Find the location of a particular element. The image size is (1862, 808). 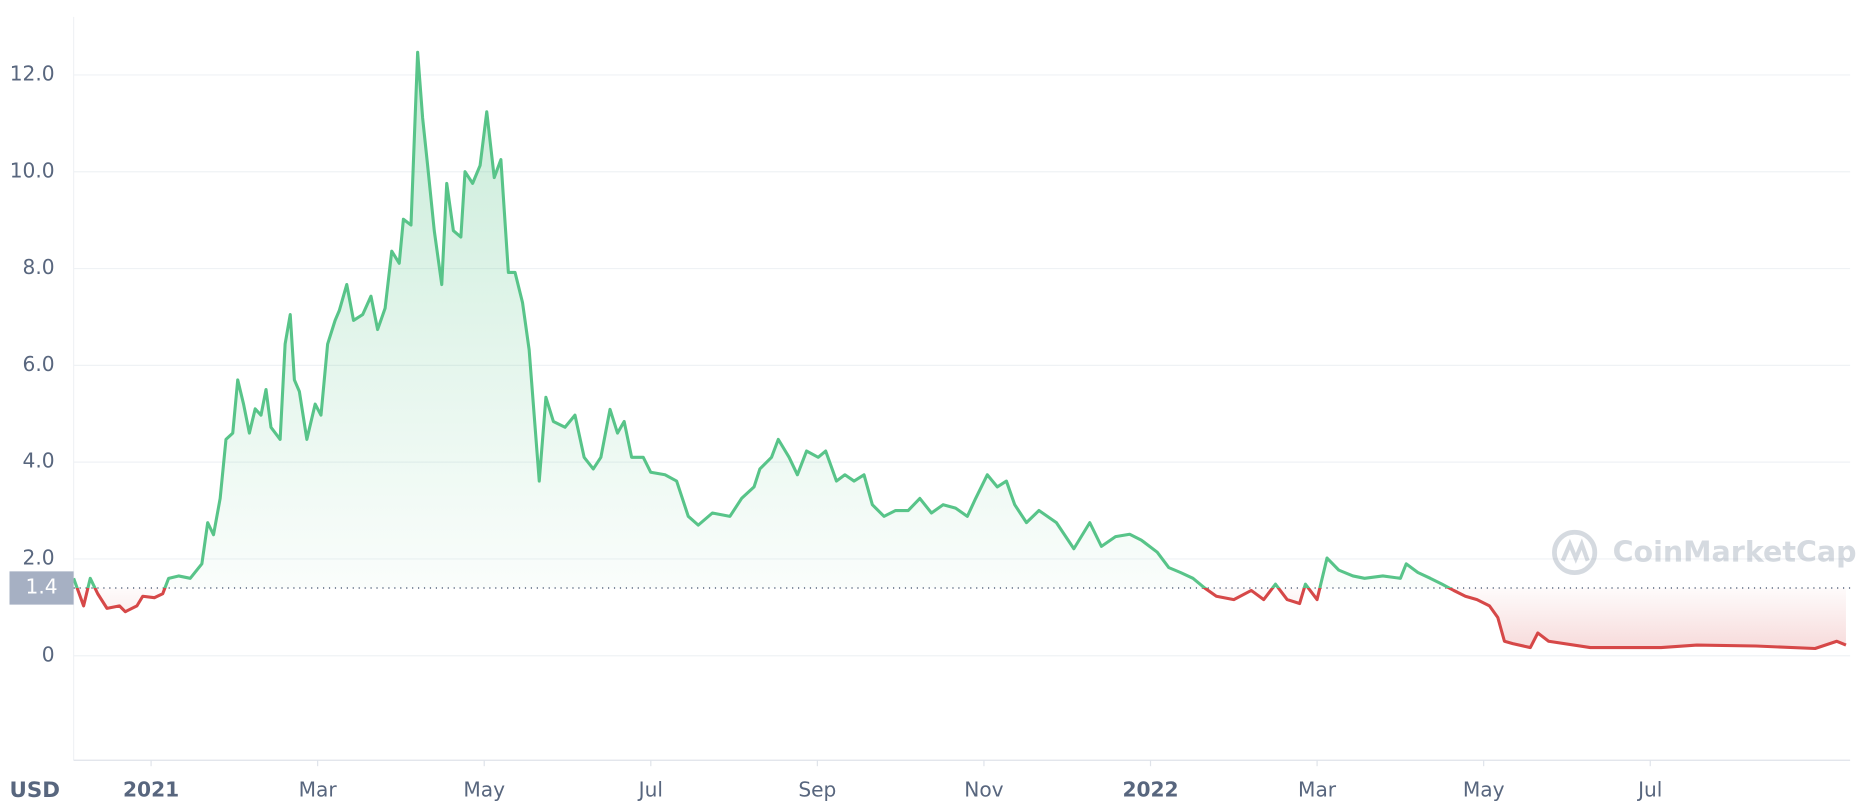

y-tick-label: 12.0 is located at coordinates (32, 73).